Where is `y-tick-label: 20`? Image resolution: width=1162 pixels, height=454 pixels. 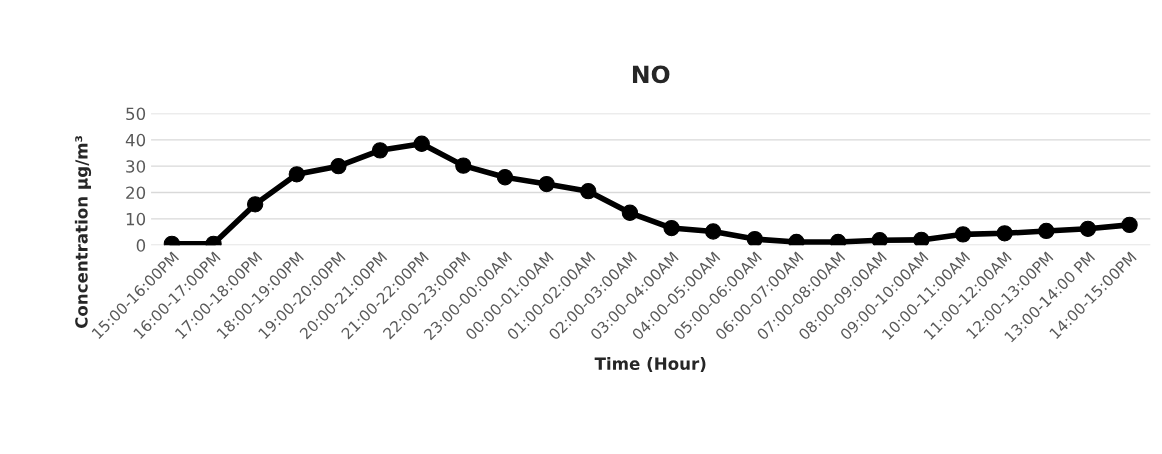
y-tick-label: 20 is located at coordinates (136, 193).